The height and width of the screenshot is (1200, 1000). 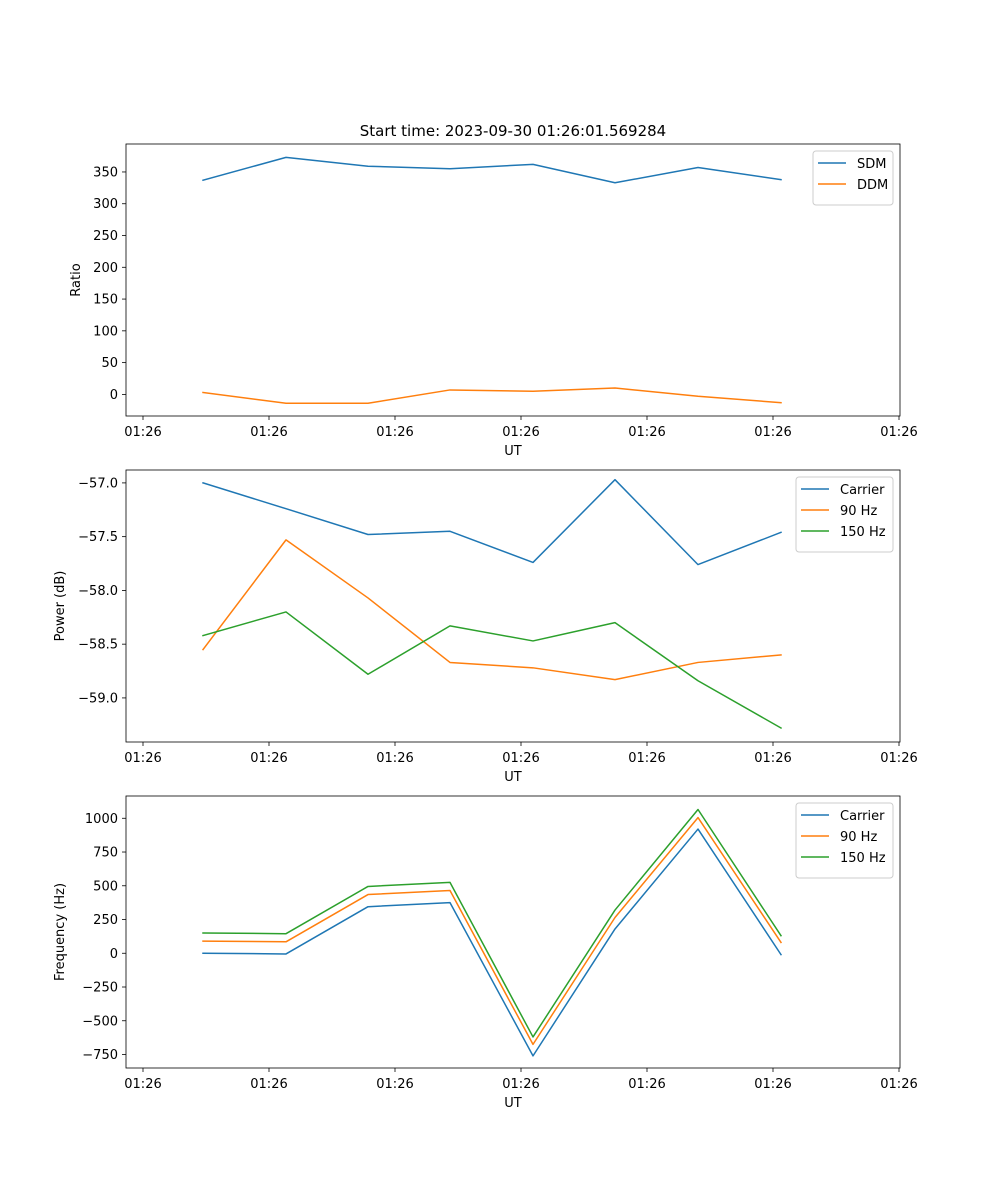 I want to click on legend-label: DDM, so click(x=872, y=185).